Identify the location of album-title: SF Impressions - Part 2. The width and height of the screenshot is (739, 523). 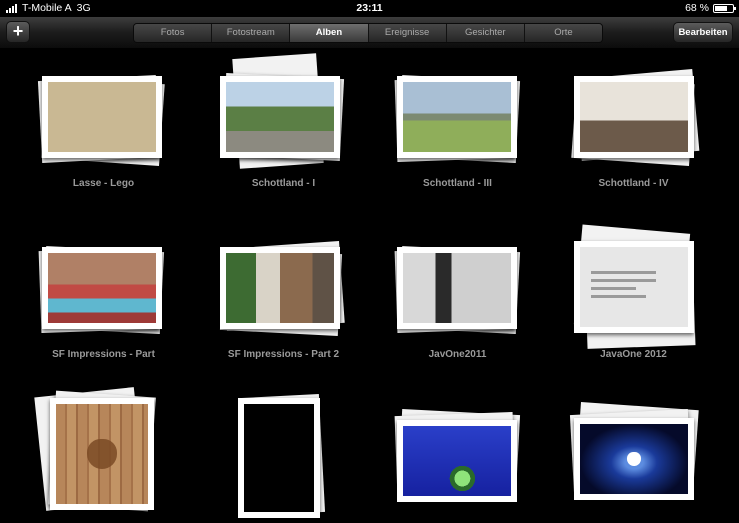
(283, 354).